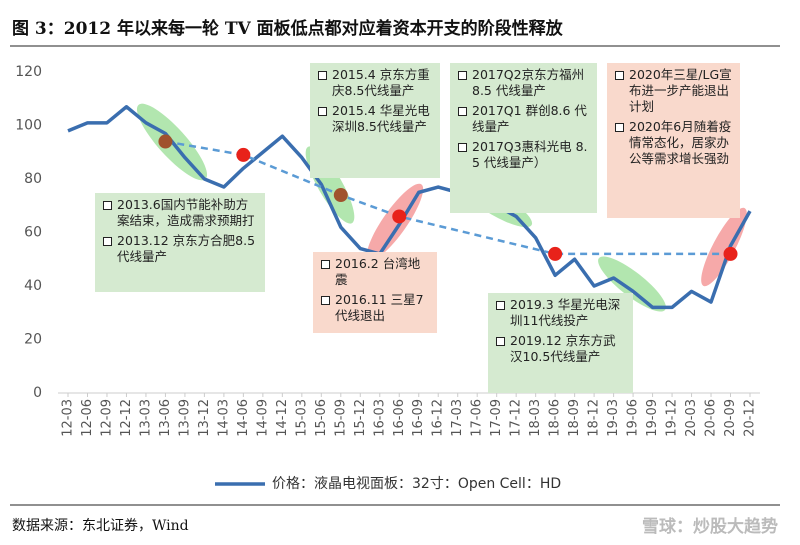 The image size is (800, 545). I want to click on x-tick-label: 15-06, so click(321, 418).